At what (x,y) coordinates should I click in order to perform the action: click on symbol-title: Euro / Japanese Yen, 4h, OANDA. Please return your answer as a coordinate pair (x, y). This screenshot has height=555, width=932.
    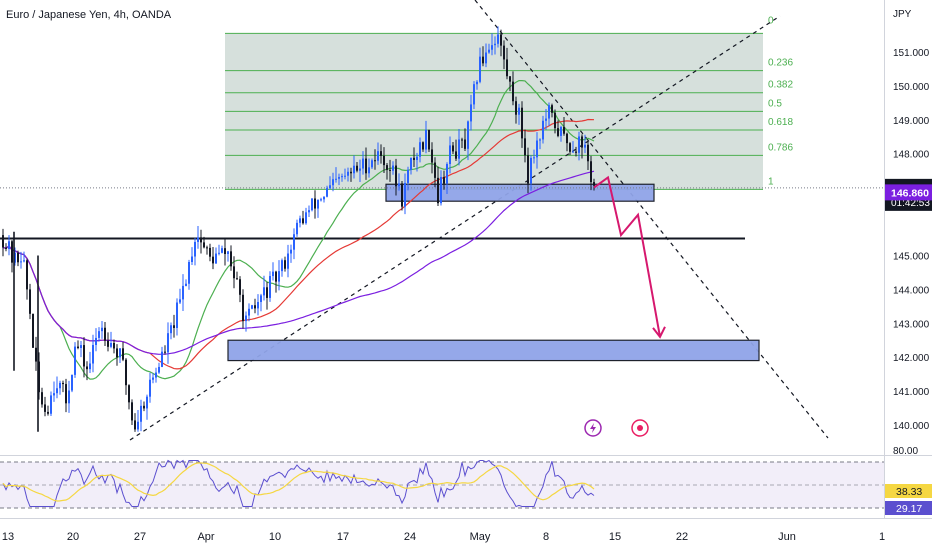
    Looking at the image, I should click on (89, 15).